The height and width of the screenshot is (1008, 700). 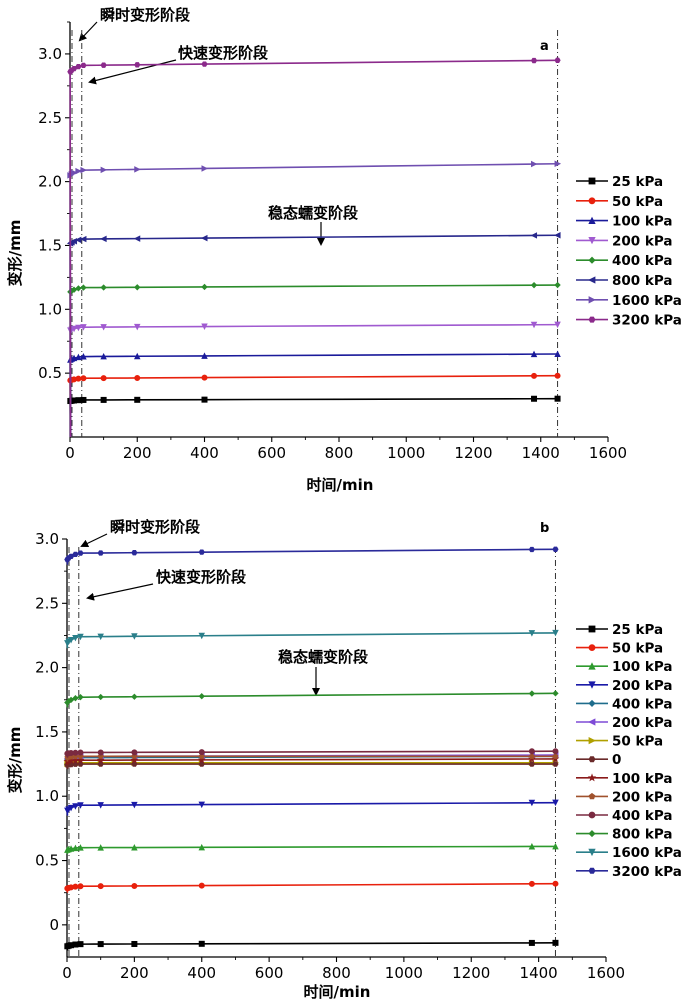 What do you see at coordinates (94, 540) in the screenshot?
I see `annotation-instant-arrow-b` at bounding box center [94, 540].